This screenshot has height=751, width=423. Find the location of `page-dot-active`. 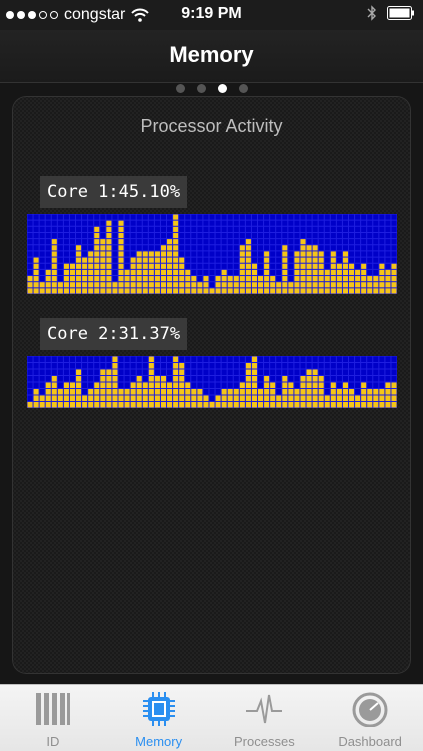

page-dot-active is located at coordinates (222, 88).